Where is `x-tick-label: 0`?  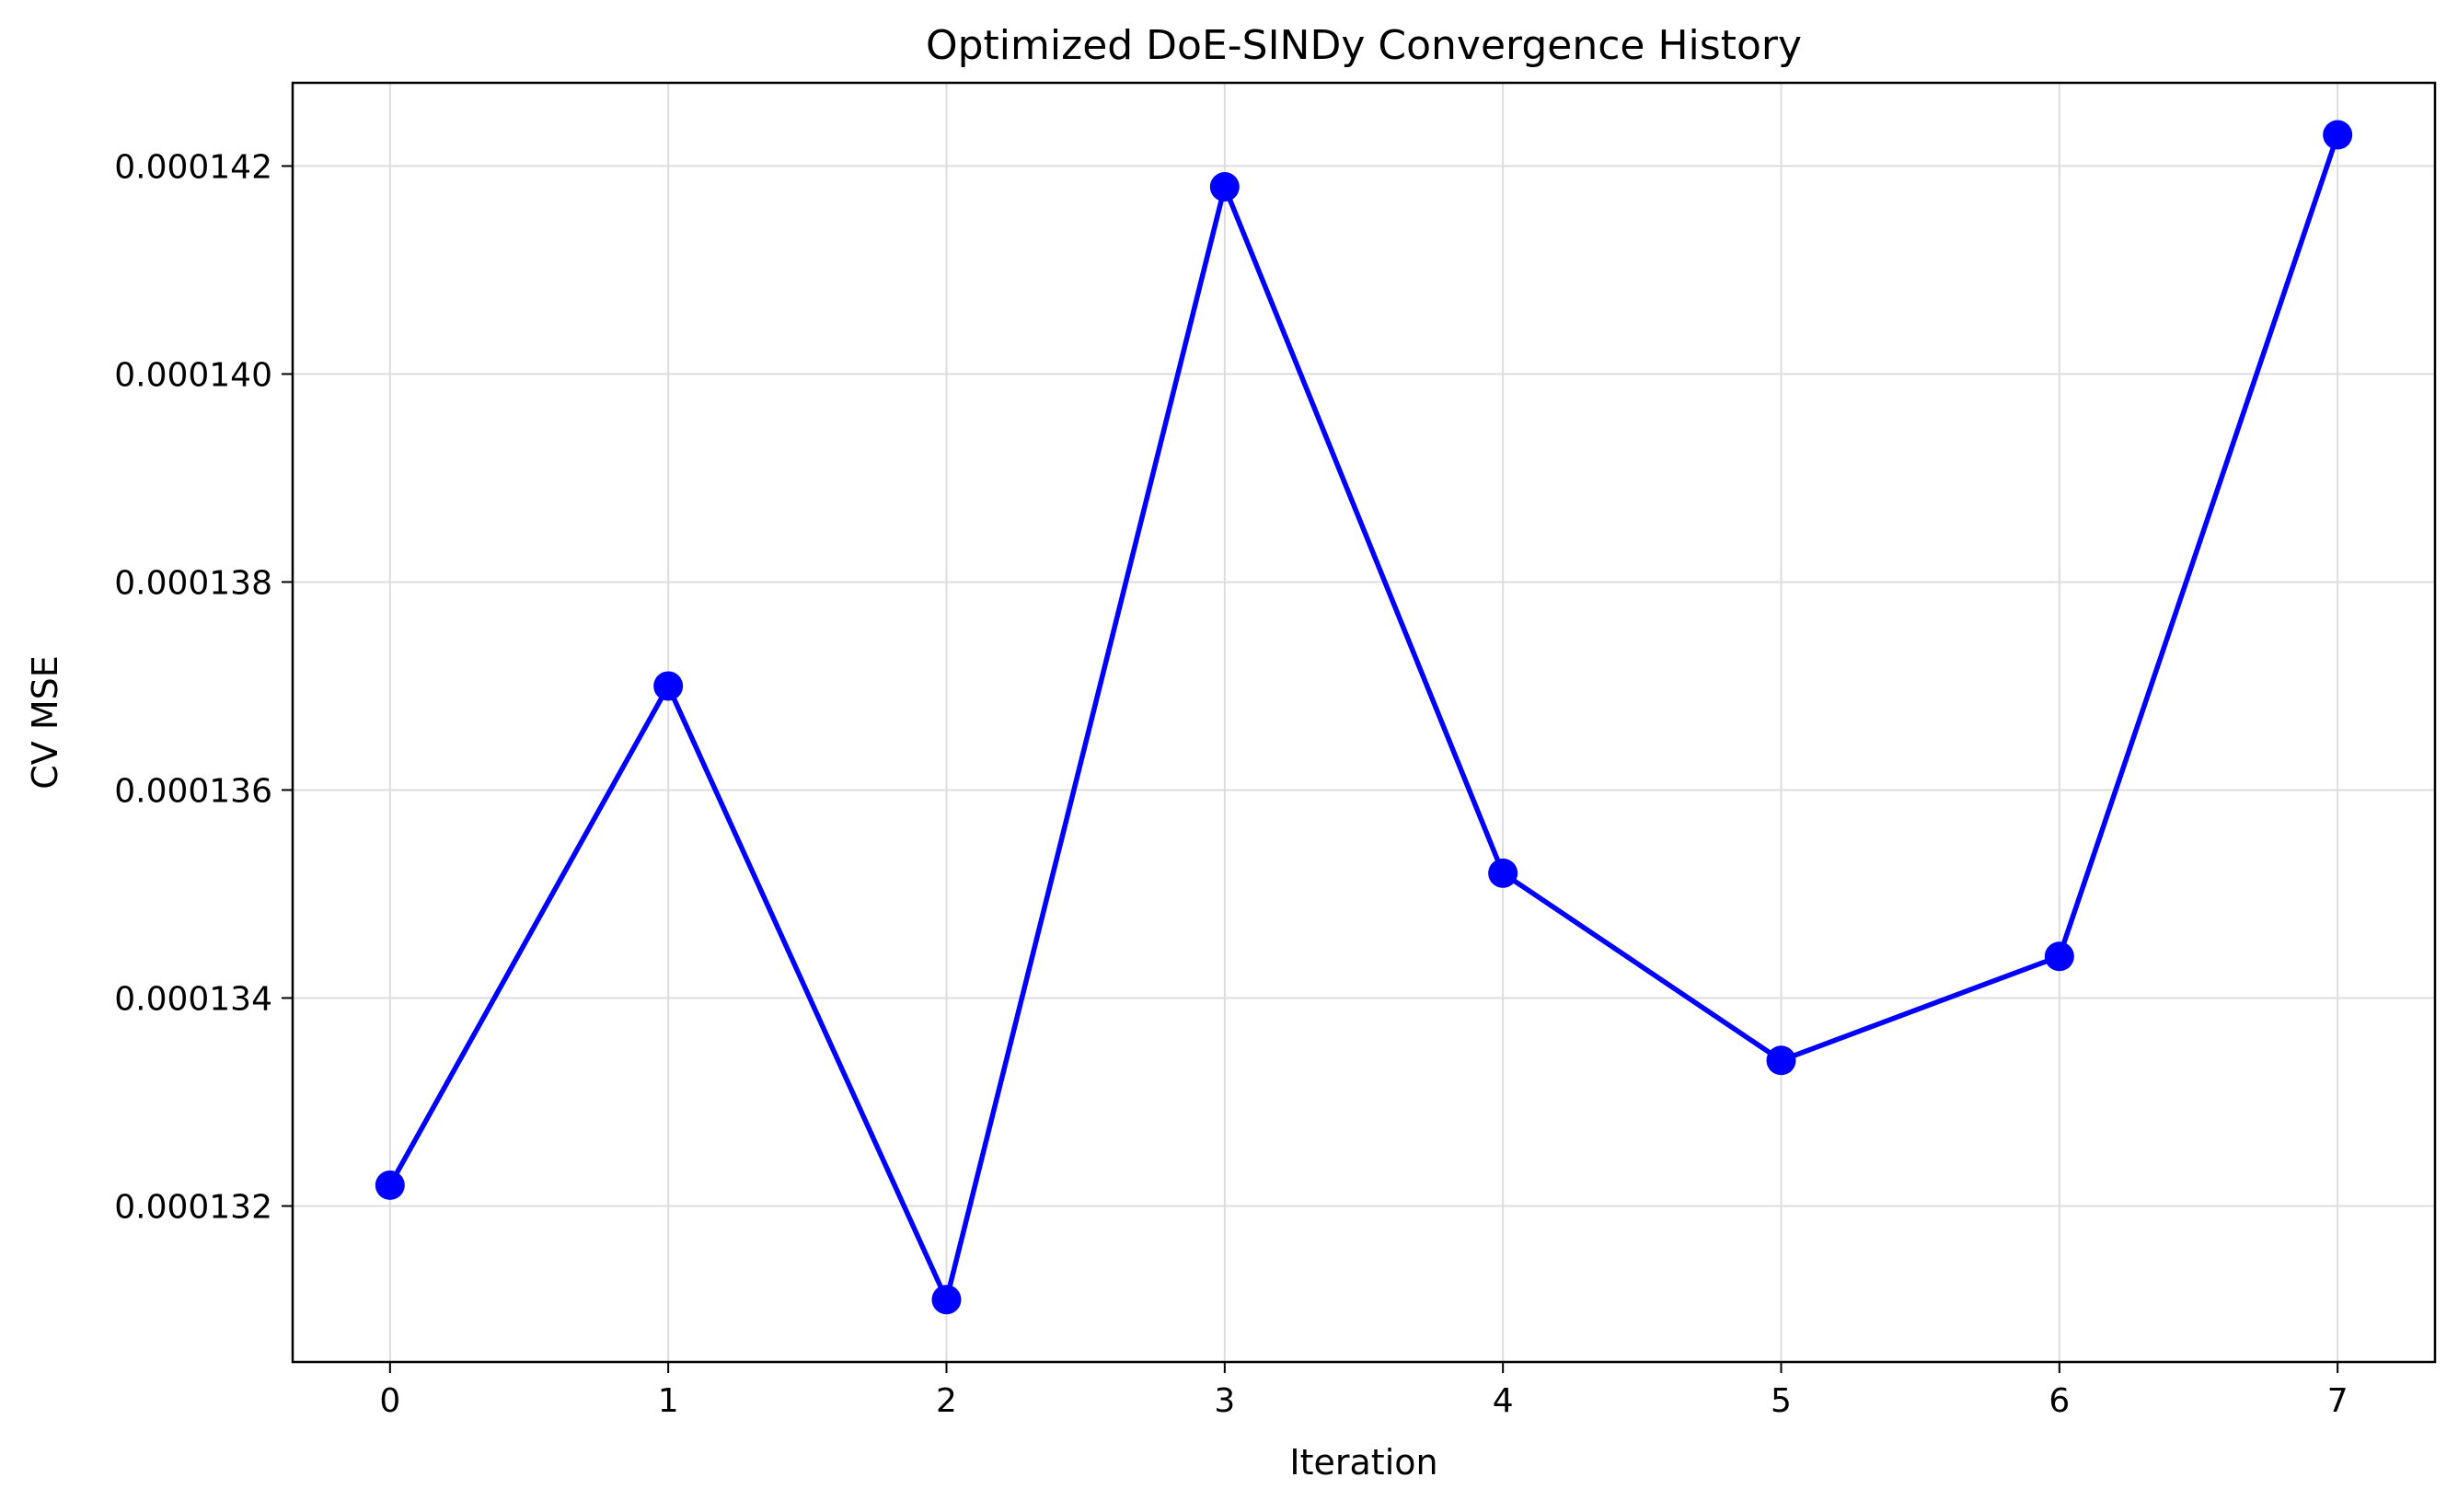 x-tick-label: 0 is located at coordinates (389, 1401).